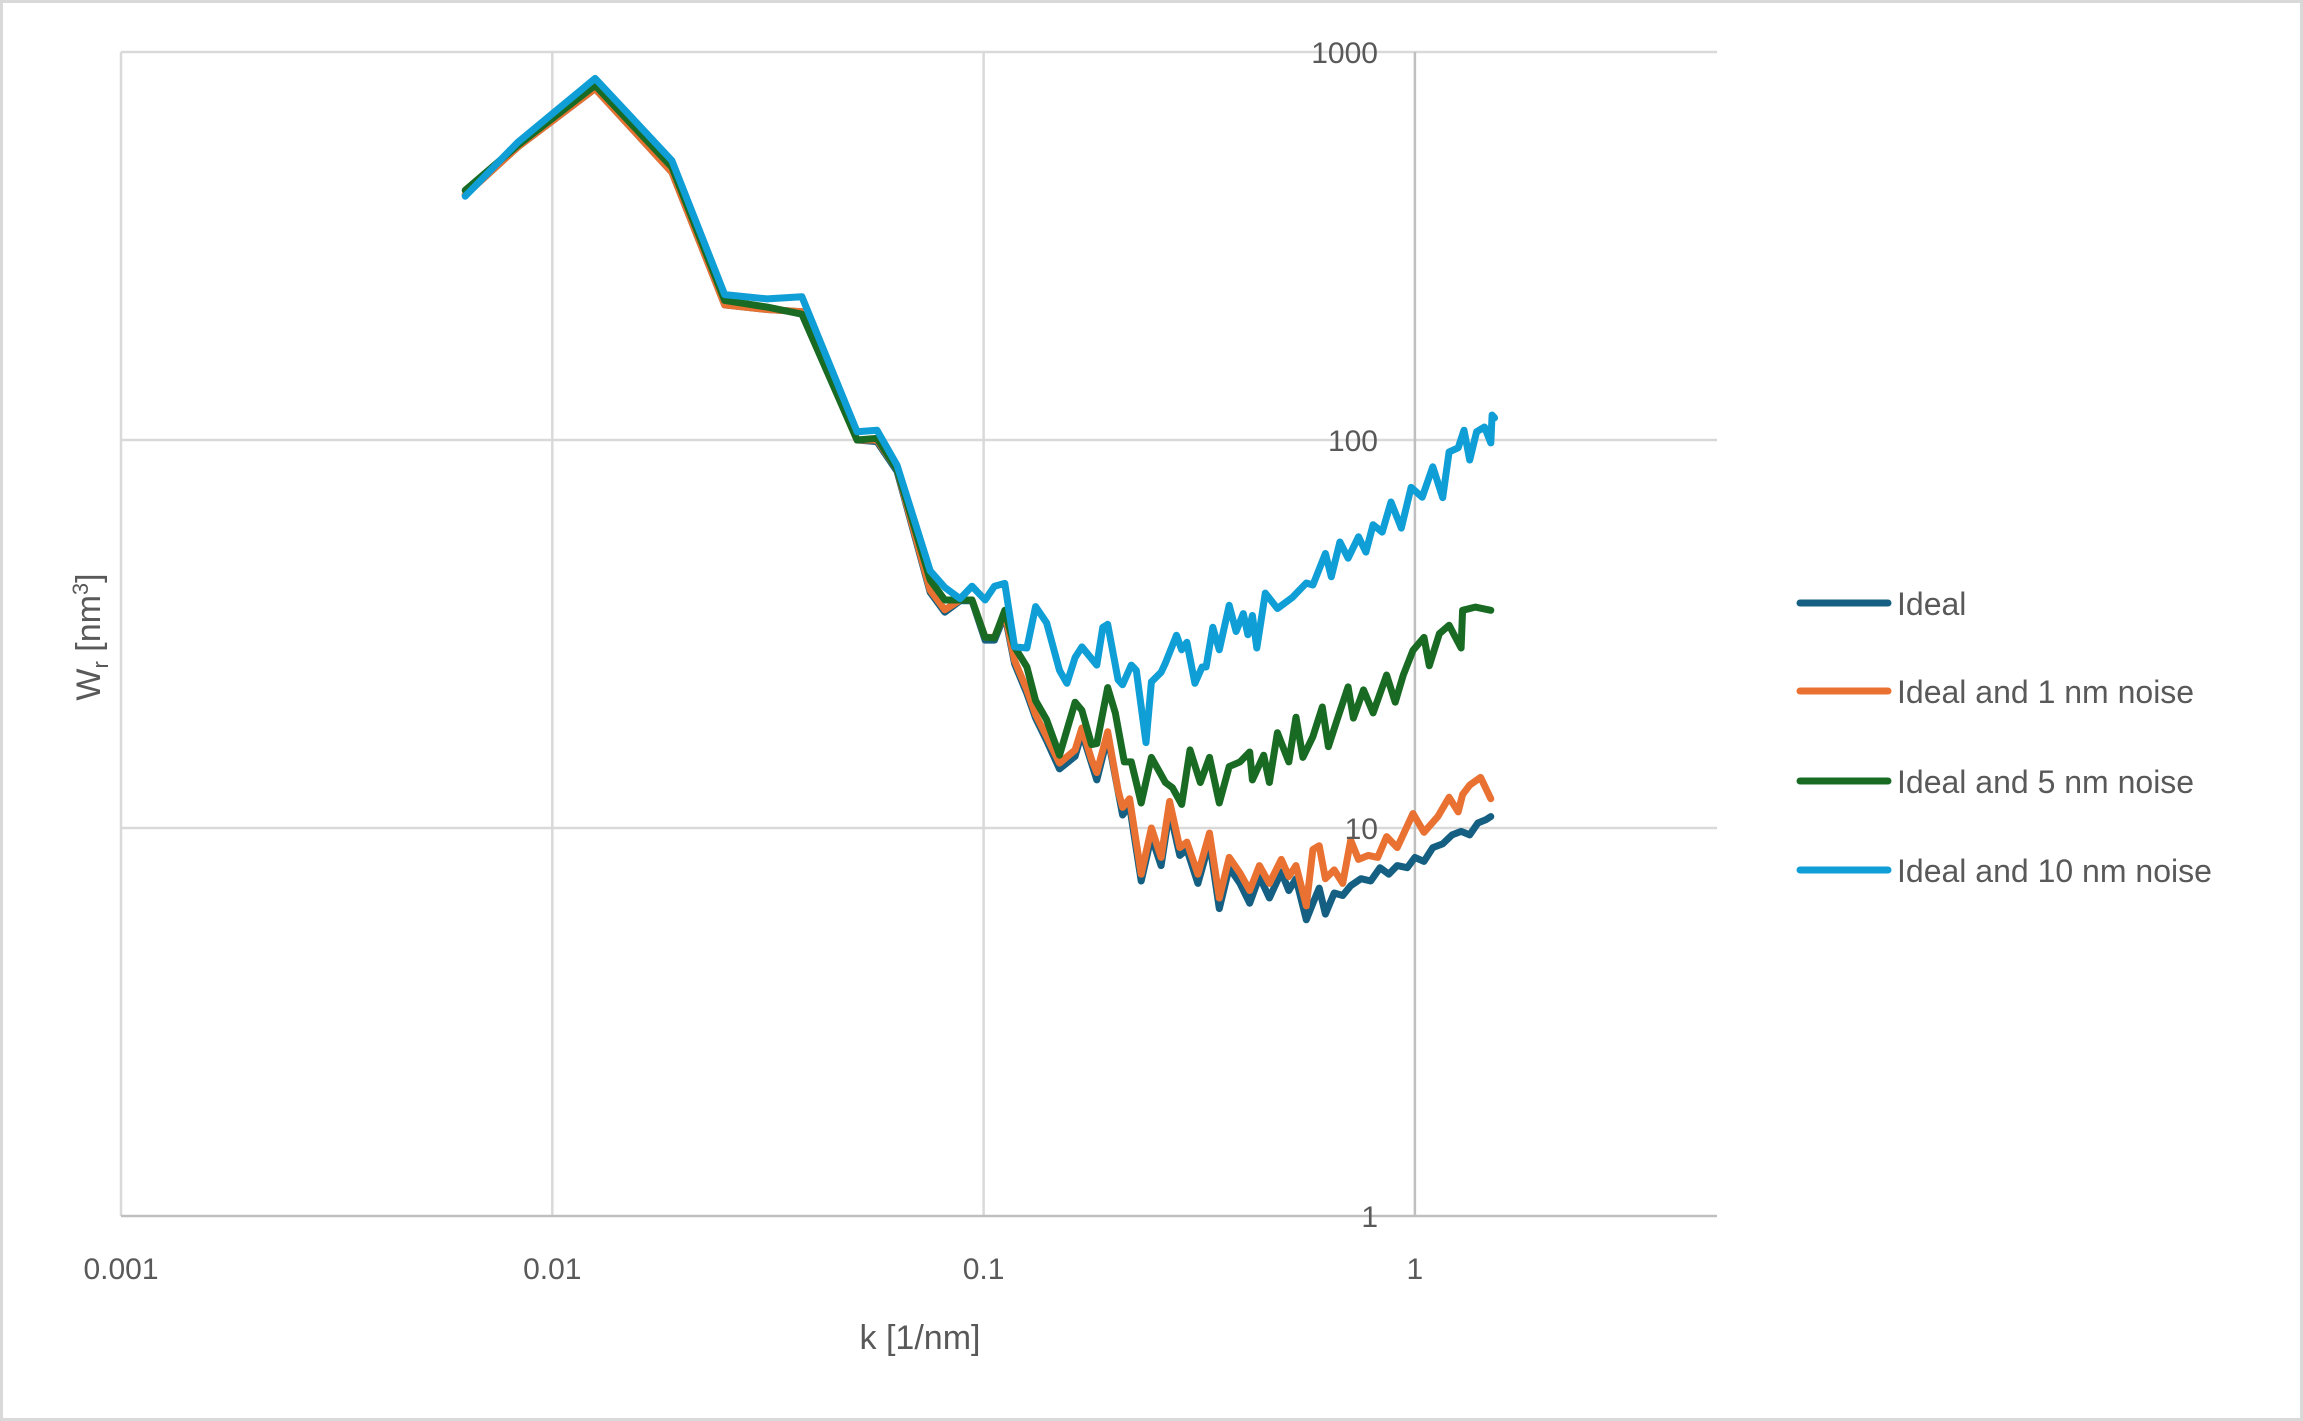  I want to click on y-tick-label: 1, so click(1369, 1217).